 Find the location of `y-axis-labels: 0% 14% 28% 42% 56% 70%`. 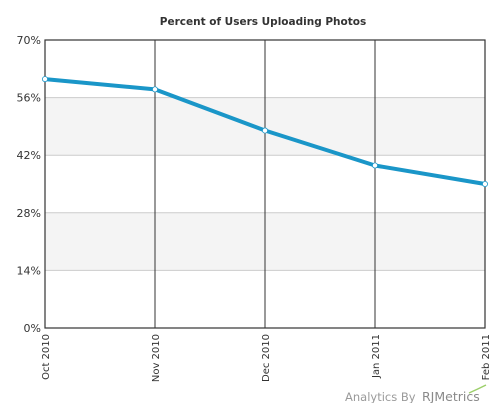

y-axis-labels: 0% 14% 28% 42% 56% 70% is located at coordinates (29, 184).